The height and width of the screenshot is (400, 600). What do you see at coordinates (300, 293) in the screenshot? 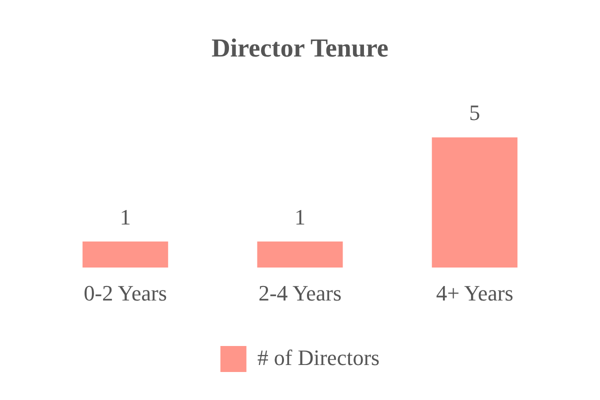
I see `x-tick-label: 2-4 Years` at bounding box center [300, 293].